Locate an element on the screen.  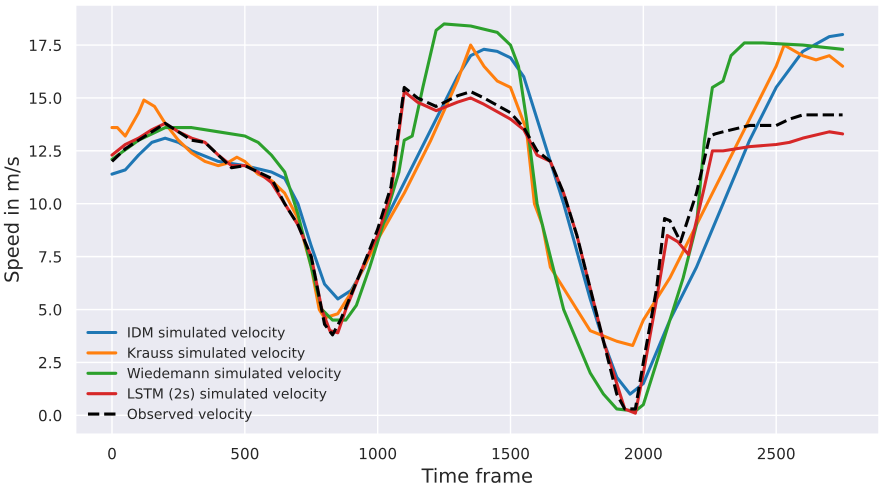
y-tick-label: 17.5 is located at coordinates (45, 46).